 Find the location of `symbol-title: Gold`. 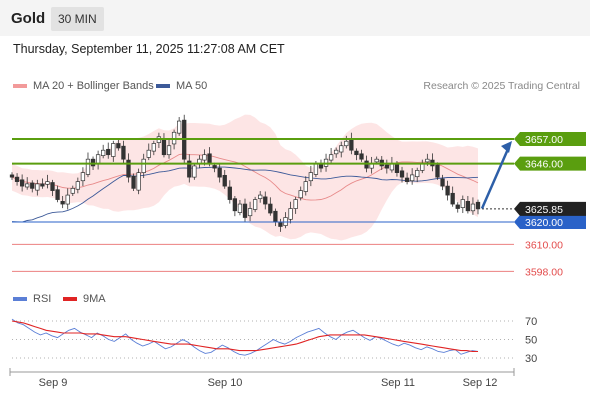

symbol-title: Gold is located at coordinates (28, 18).